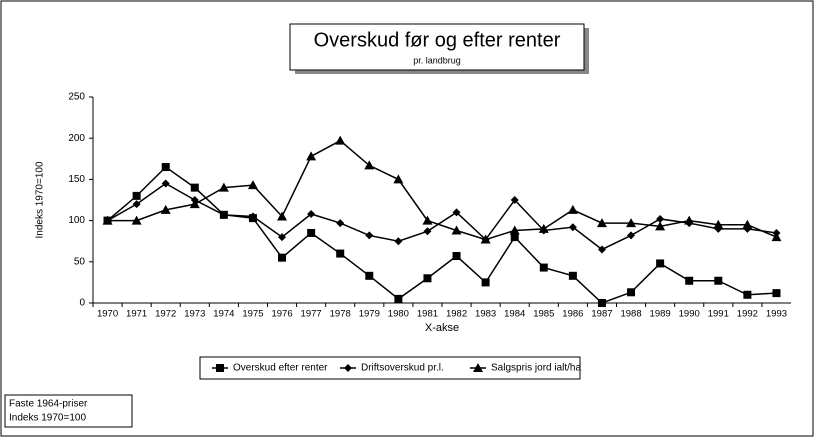 Image resolution: width=815 pixels, height=438 pixels. I want to click on x-tick-label: 1978, so click(340, 314).